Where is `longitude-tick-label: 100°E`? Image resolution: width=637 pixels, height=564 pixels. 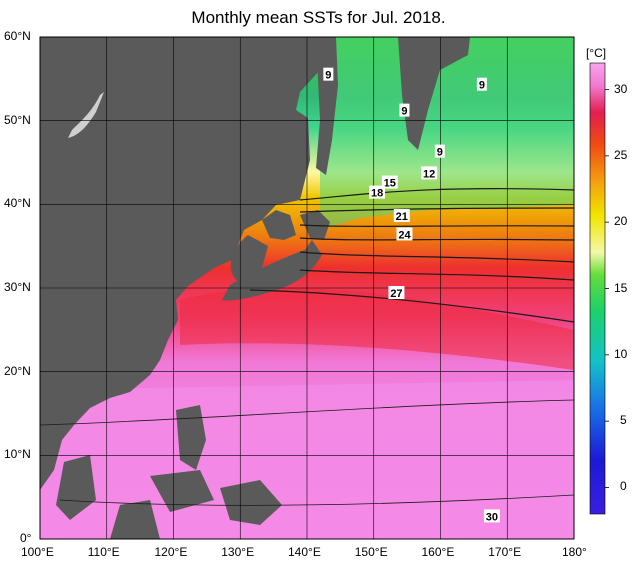 longitude-tick-label: 100°E is located at coordinates (37, 552).